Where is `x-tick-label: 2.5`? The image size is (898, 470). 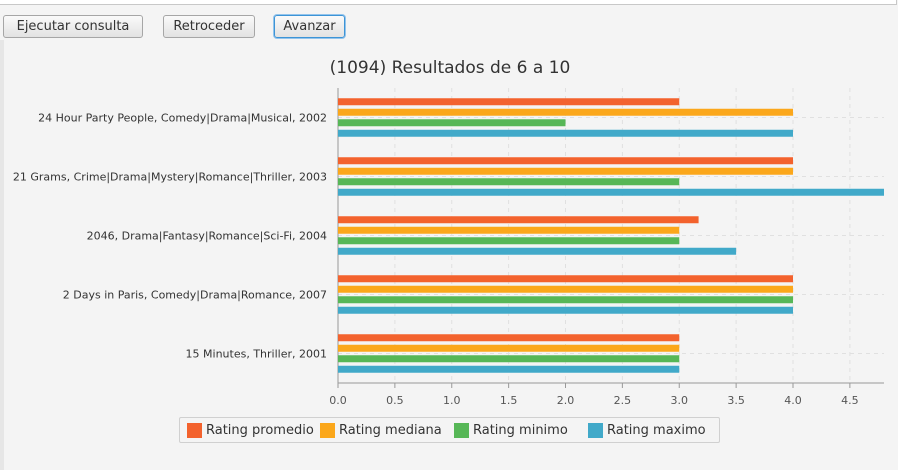
x-tick-label: 2.5 is located at coordinates (623, 400).